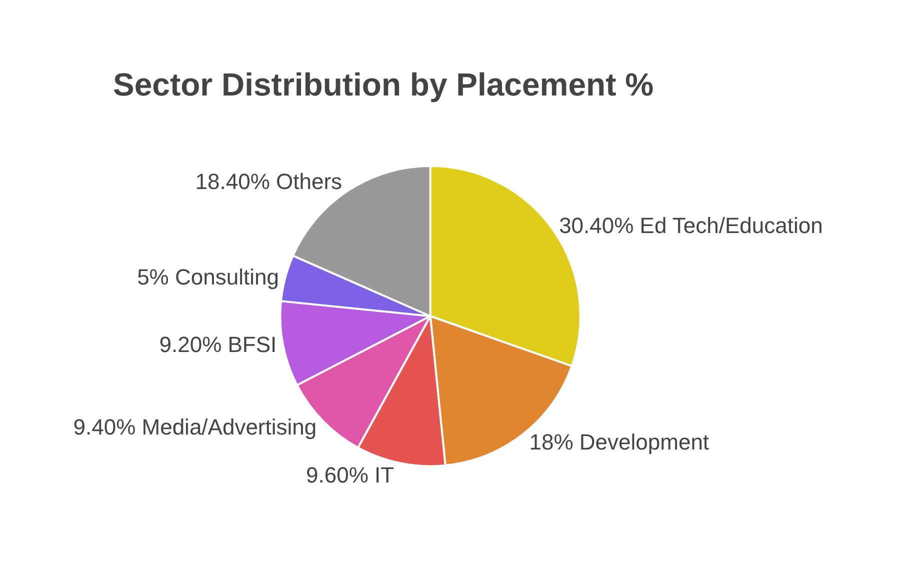 This screenshot has height=562, width=904. I want to click on chart-title: Sector Distribution by Placement %, so click(383, 84).